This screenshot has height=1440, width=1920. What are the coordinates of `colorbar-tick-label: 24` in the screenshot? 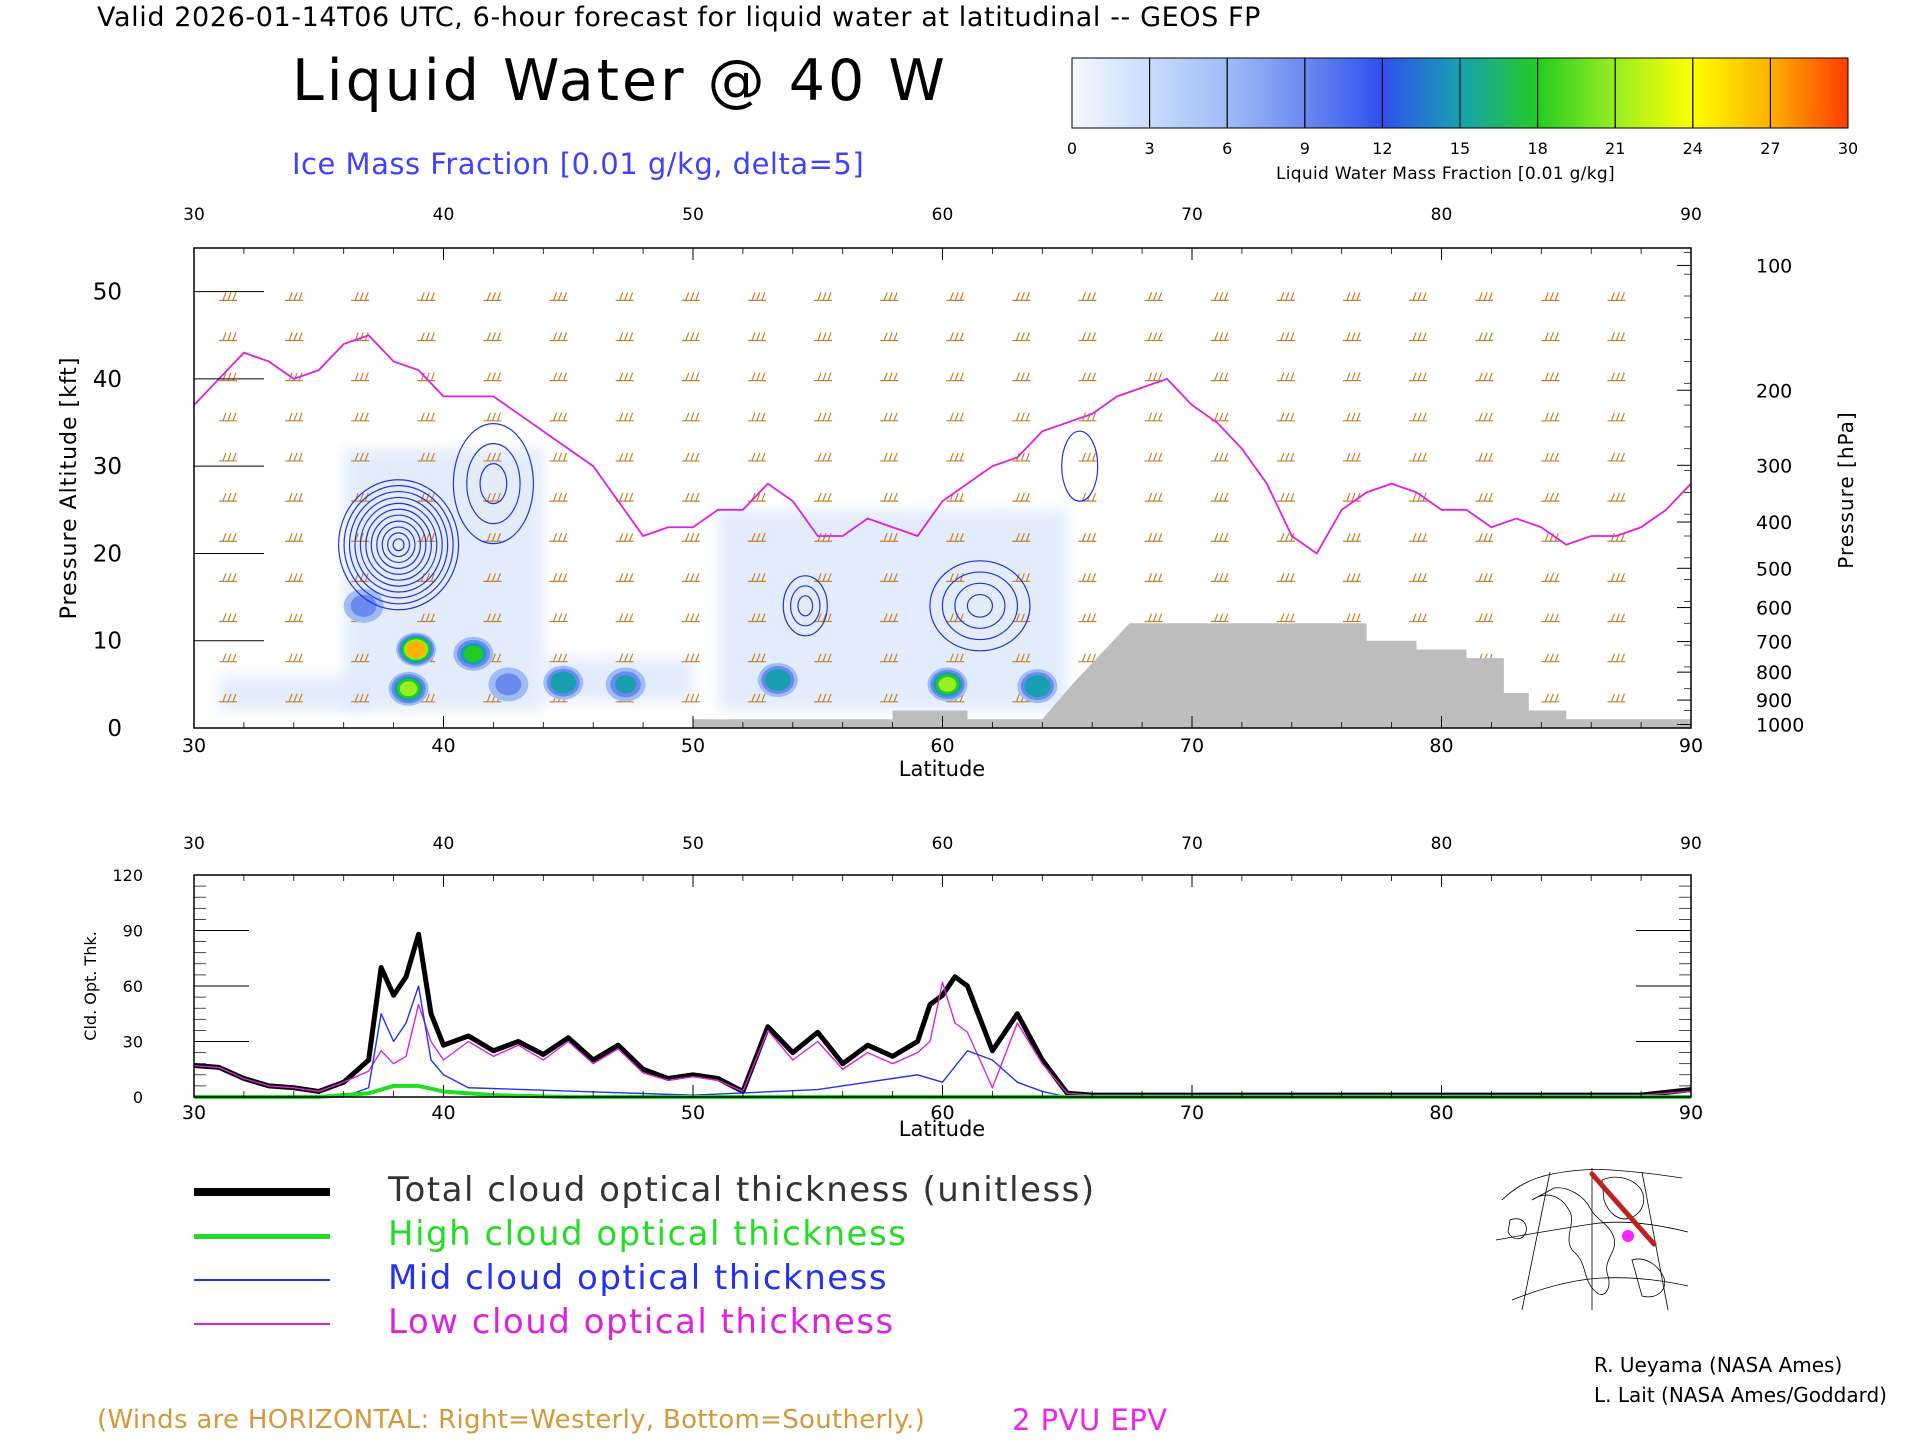 It's located at (1693, 148).